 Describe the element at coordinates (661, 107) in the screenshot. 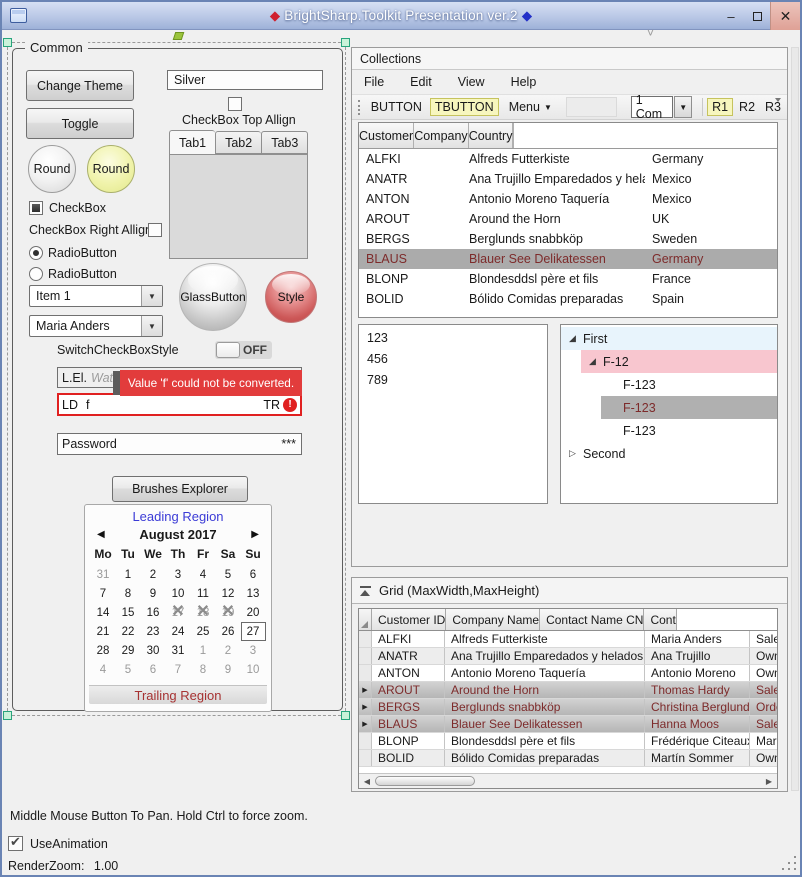

I see `toolbar-combobox: 1 Com ▼` at that location.